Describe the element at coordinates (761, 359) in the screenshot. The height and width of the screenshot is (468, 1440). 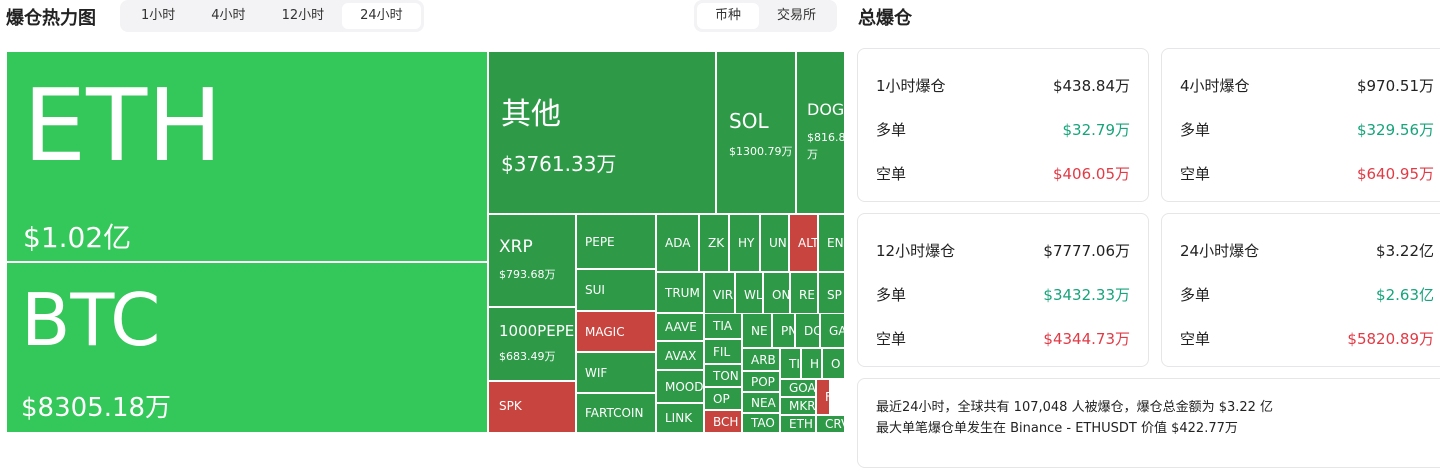
I see `tile: ARB` at that location.